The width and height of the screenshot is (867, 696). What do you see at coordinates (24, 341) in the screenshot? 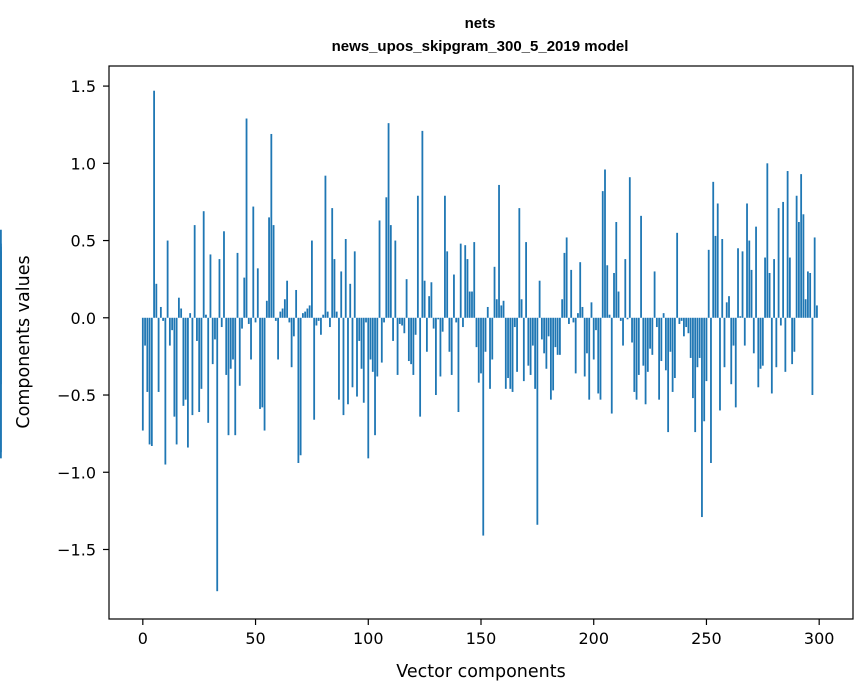
I see `y-axis-label: Components values` at bounding box center [24, 341].